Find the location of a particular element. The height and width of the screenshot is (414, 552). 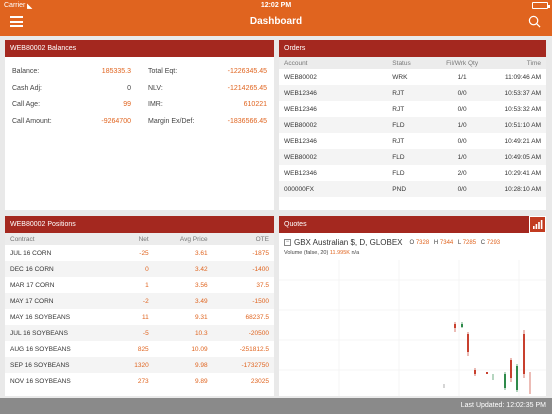

ohlc-values: O 7328 H 7344 L 7285 C 7293 is located at coordinates (455, 242).